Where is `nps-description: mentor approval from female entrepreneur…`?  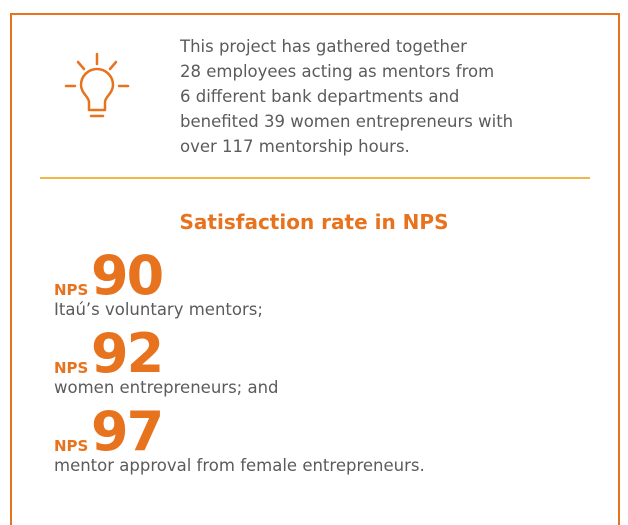
nps-description: mentor approval from female entrepreneur… is located at coordinates (239, 465).